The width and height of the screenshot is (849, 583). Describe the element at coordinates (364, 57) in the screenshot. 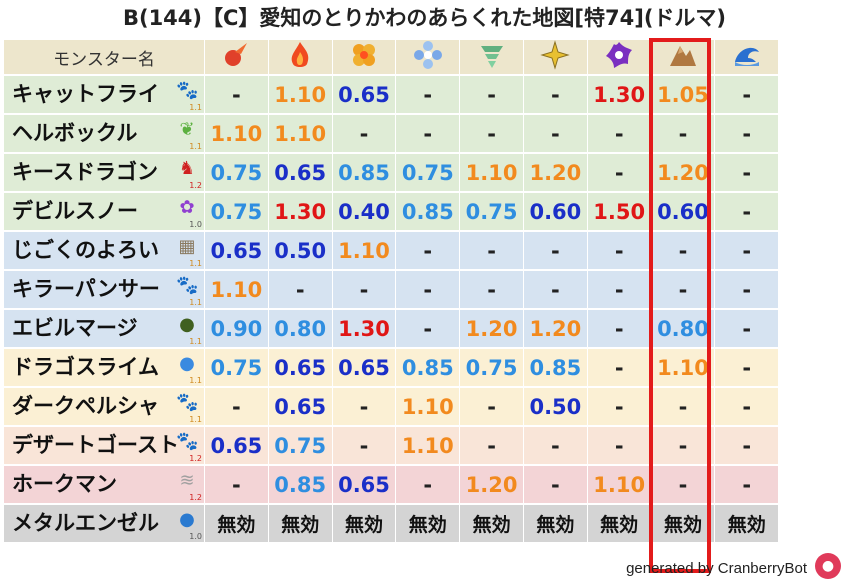

I see `element-header-explosion` at that location.